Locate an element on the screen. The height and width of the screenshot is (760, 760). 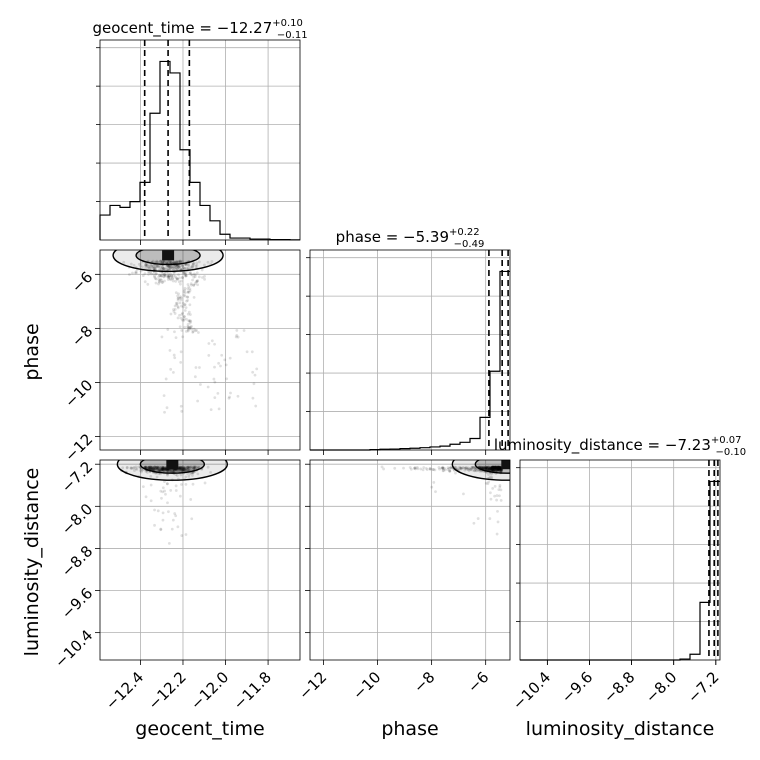
grid-lines is located at coordinates (200, 140).